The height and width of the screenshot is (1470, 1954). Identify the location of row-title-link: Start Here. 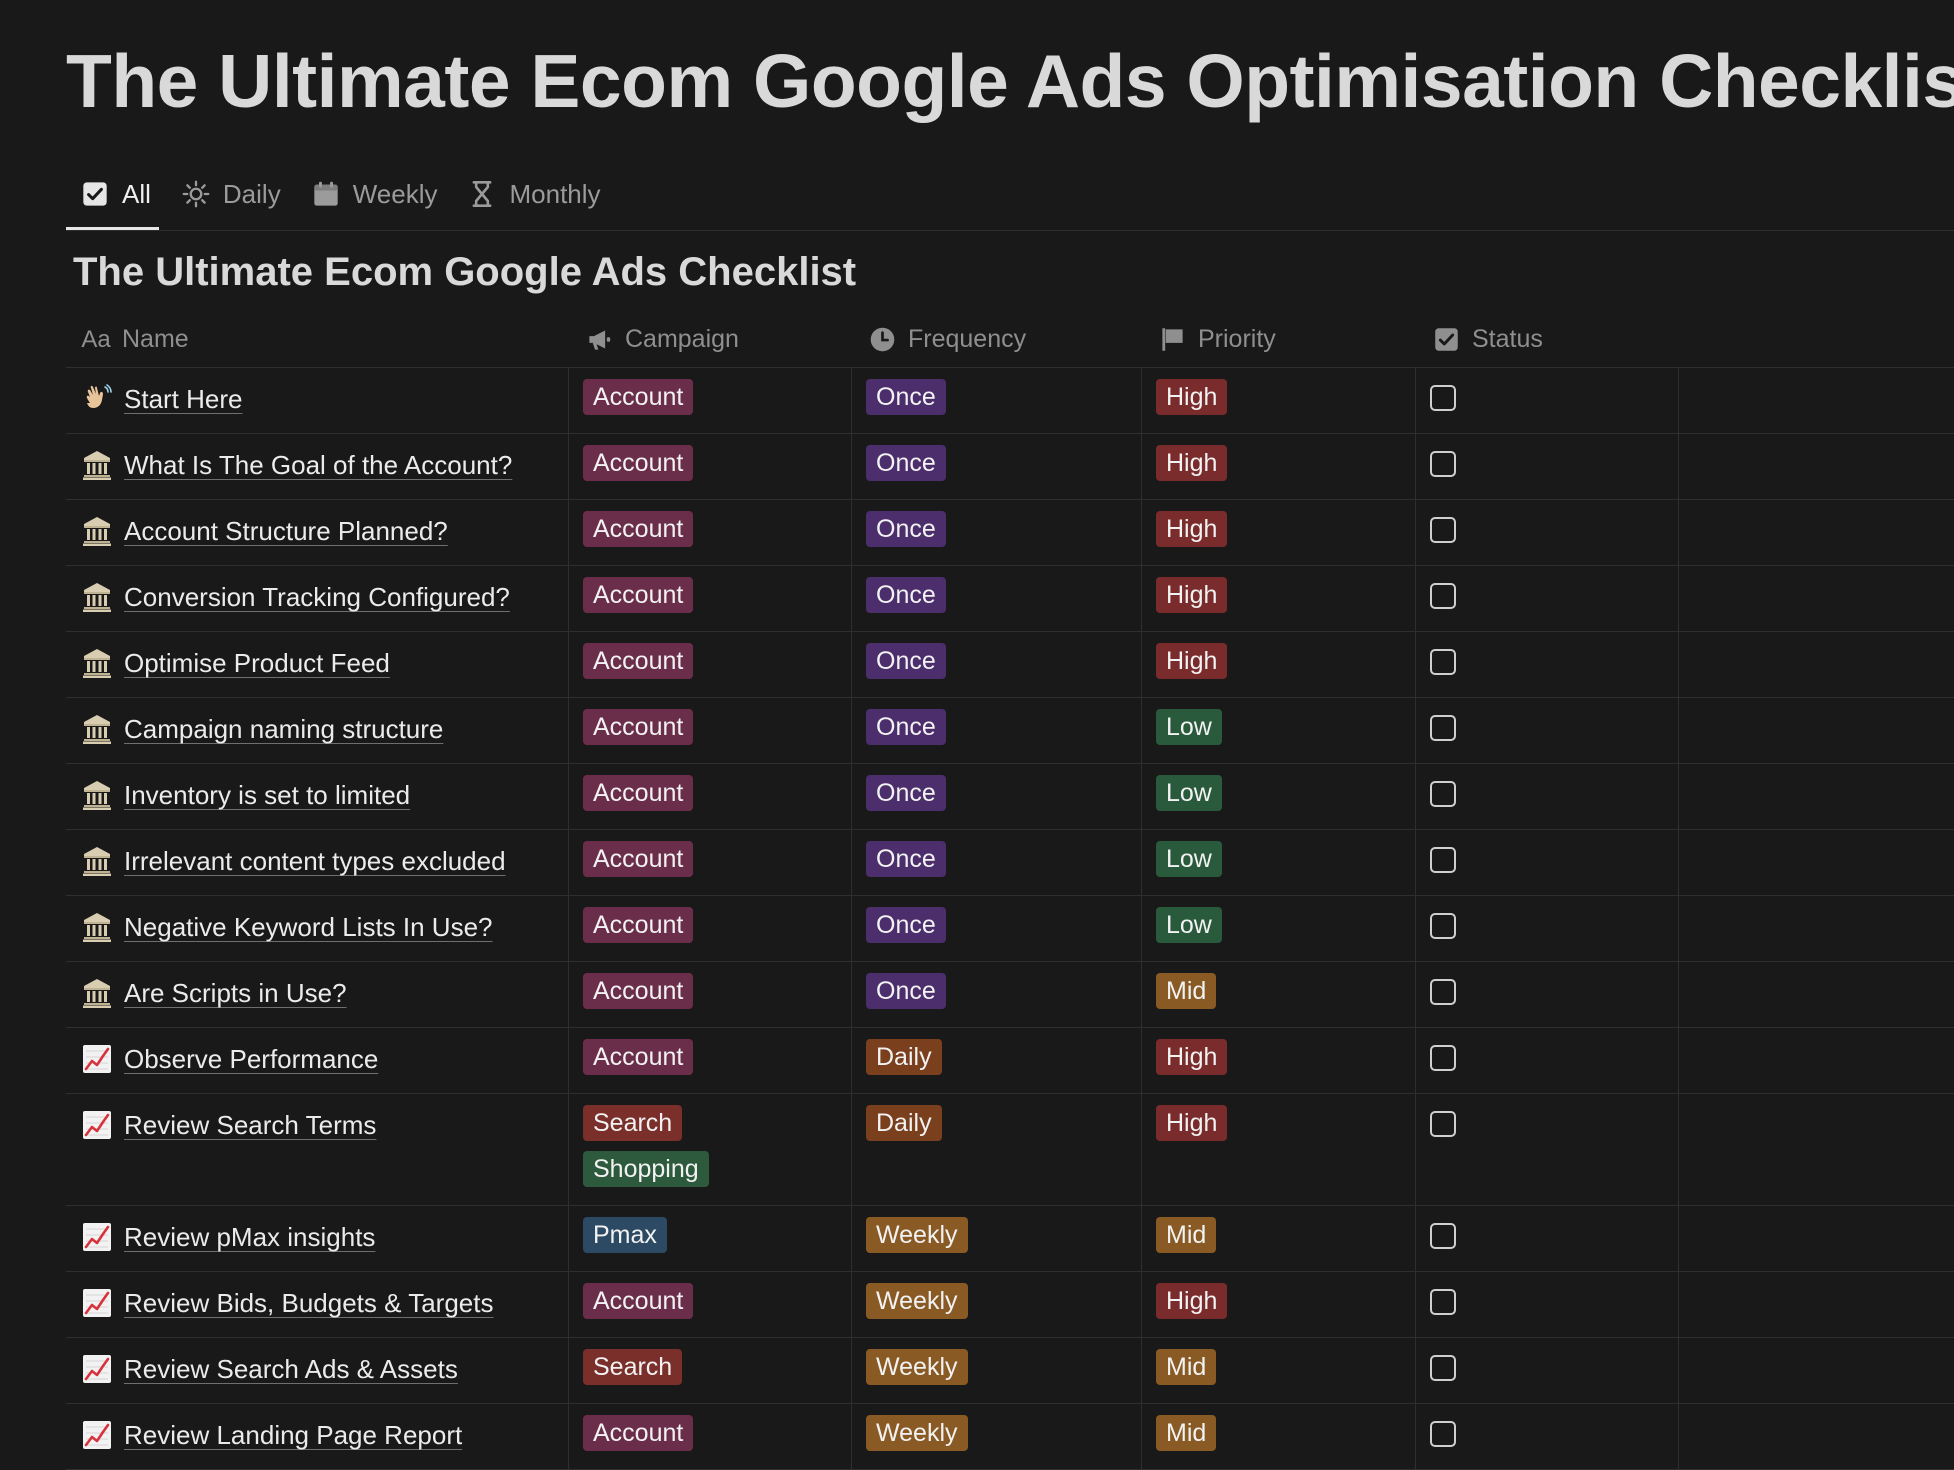
(183, 399).